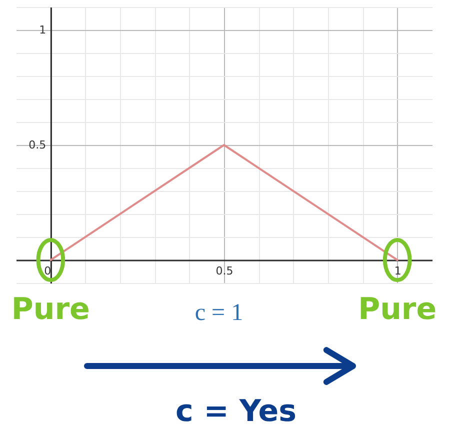 The width and height of the screenshot is (472, 436). I want to click on text: c = 1, so click(219, 313).